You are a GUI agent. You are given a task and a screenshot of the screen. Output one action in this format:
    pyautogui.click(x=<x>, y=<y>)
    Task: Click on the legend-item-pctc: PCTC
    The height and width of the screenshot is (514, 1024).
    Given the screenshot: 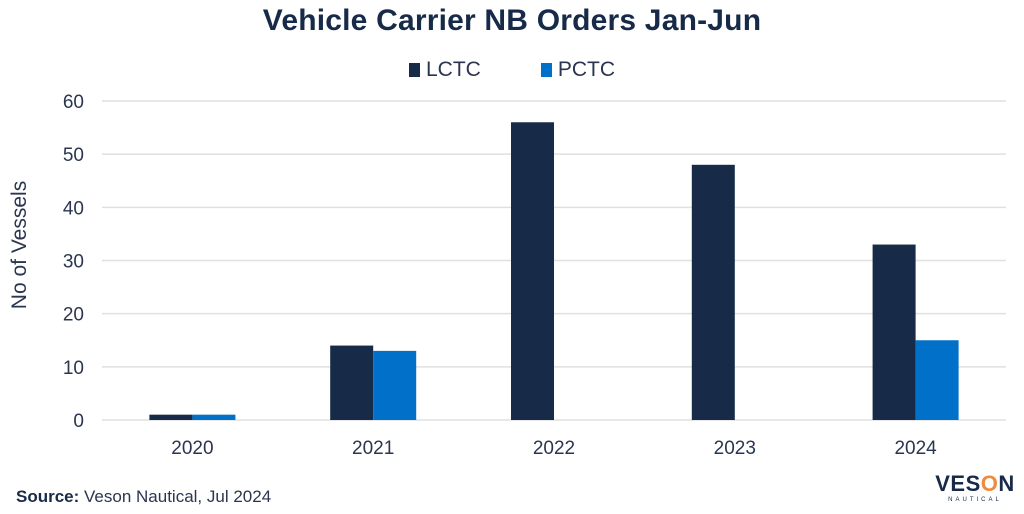 What is the action you would take?
    pyautogui.click(x=577, y=70)
    